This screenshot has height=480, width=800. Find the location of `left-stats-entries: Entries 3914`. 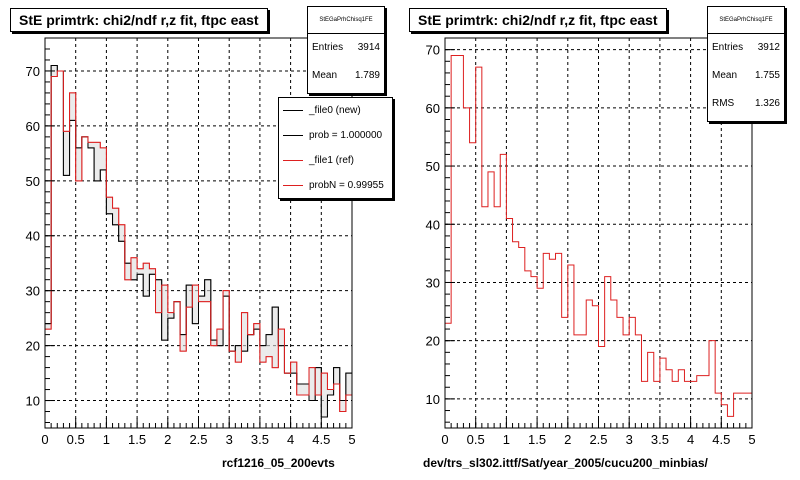

left-stats-entries: Entries 3914 is located at coordinates (346, 47).